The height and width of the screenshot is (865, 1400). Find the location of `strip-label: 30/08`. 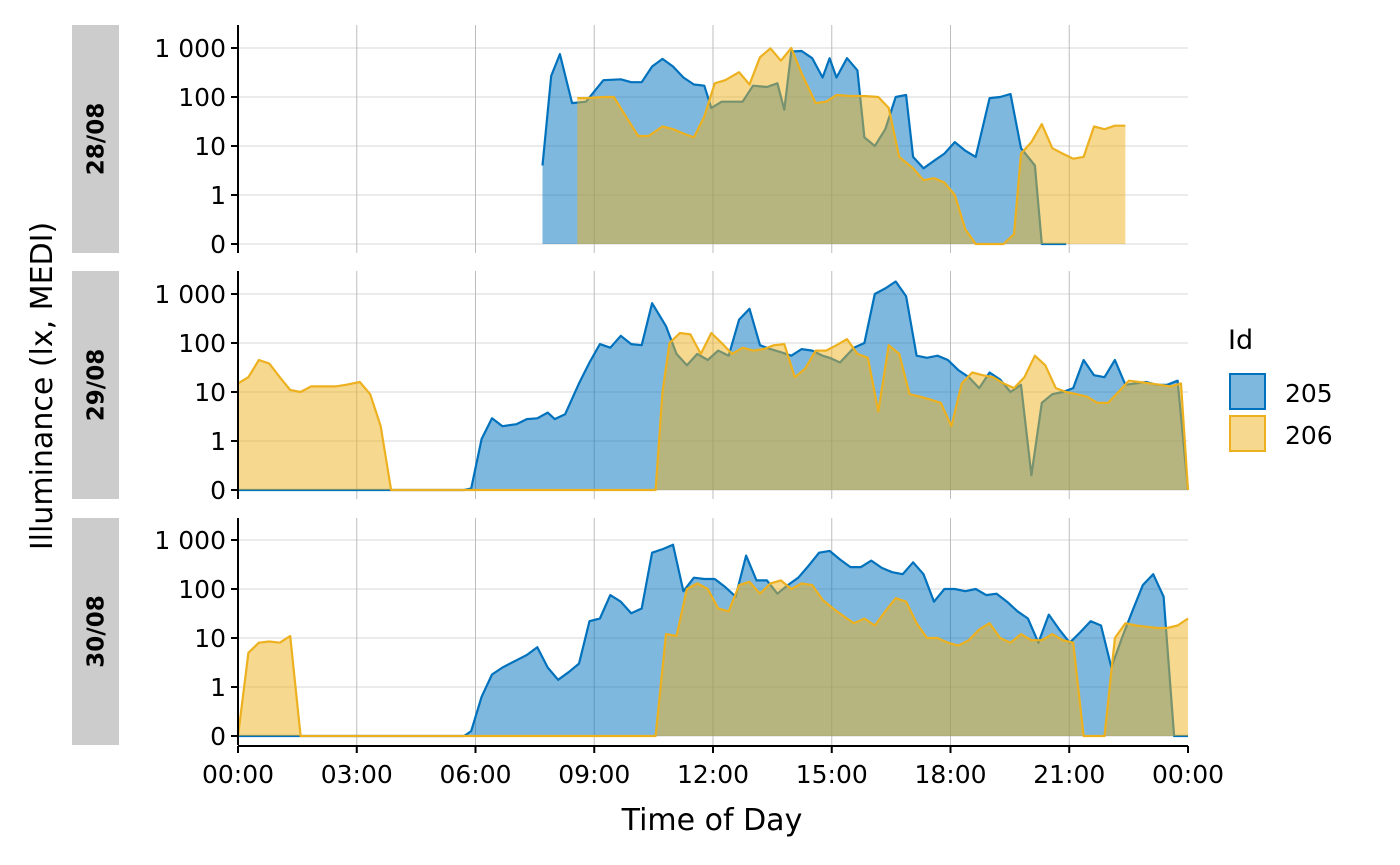

strip-label: 30/08 is located at coordinates (97, 631).